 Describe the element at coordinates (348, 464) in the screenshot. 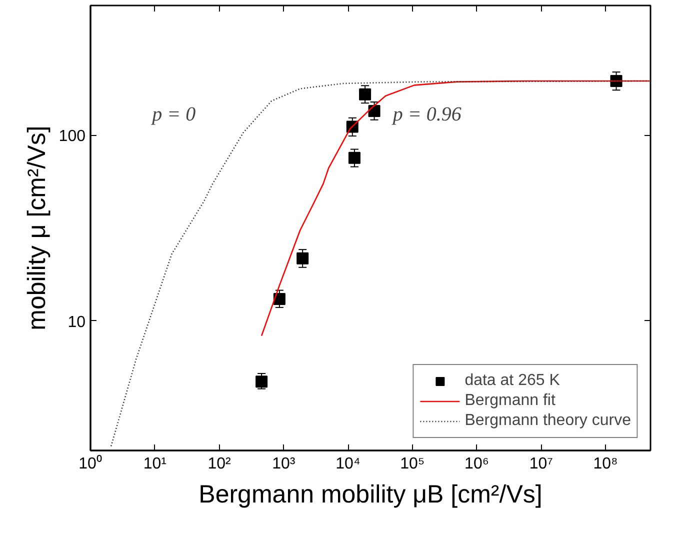

I see `x-tick-label: 10⁴` at that location.